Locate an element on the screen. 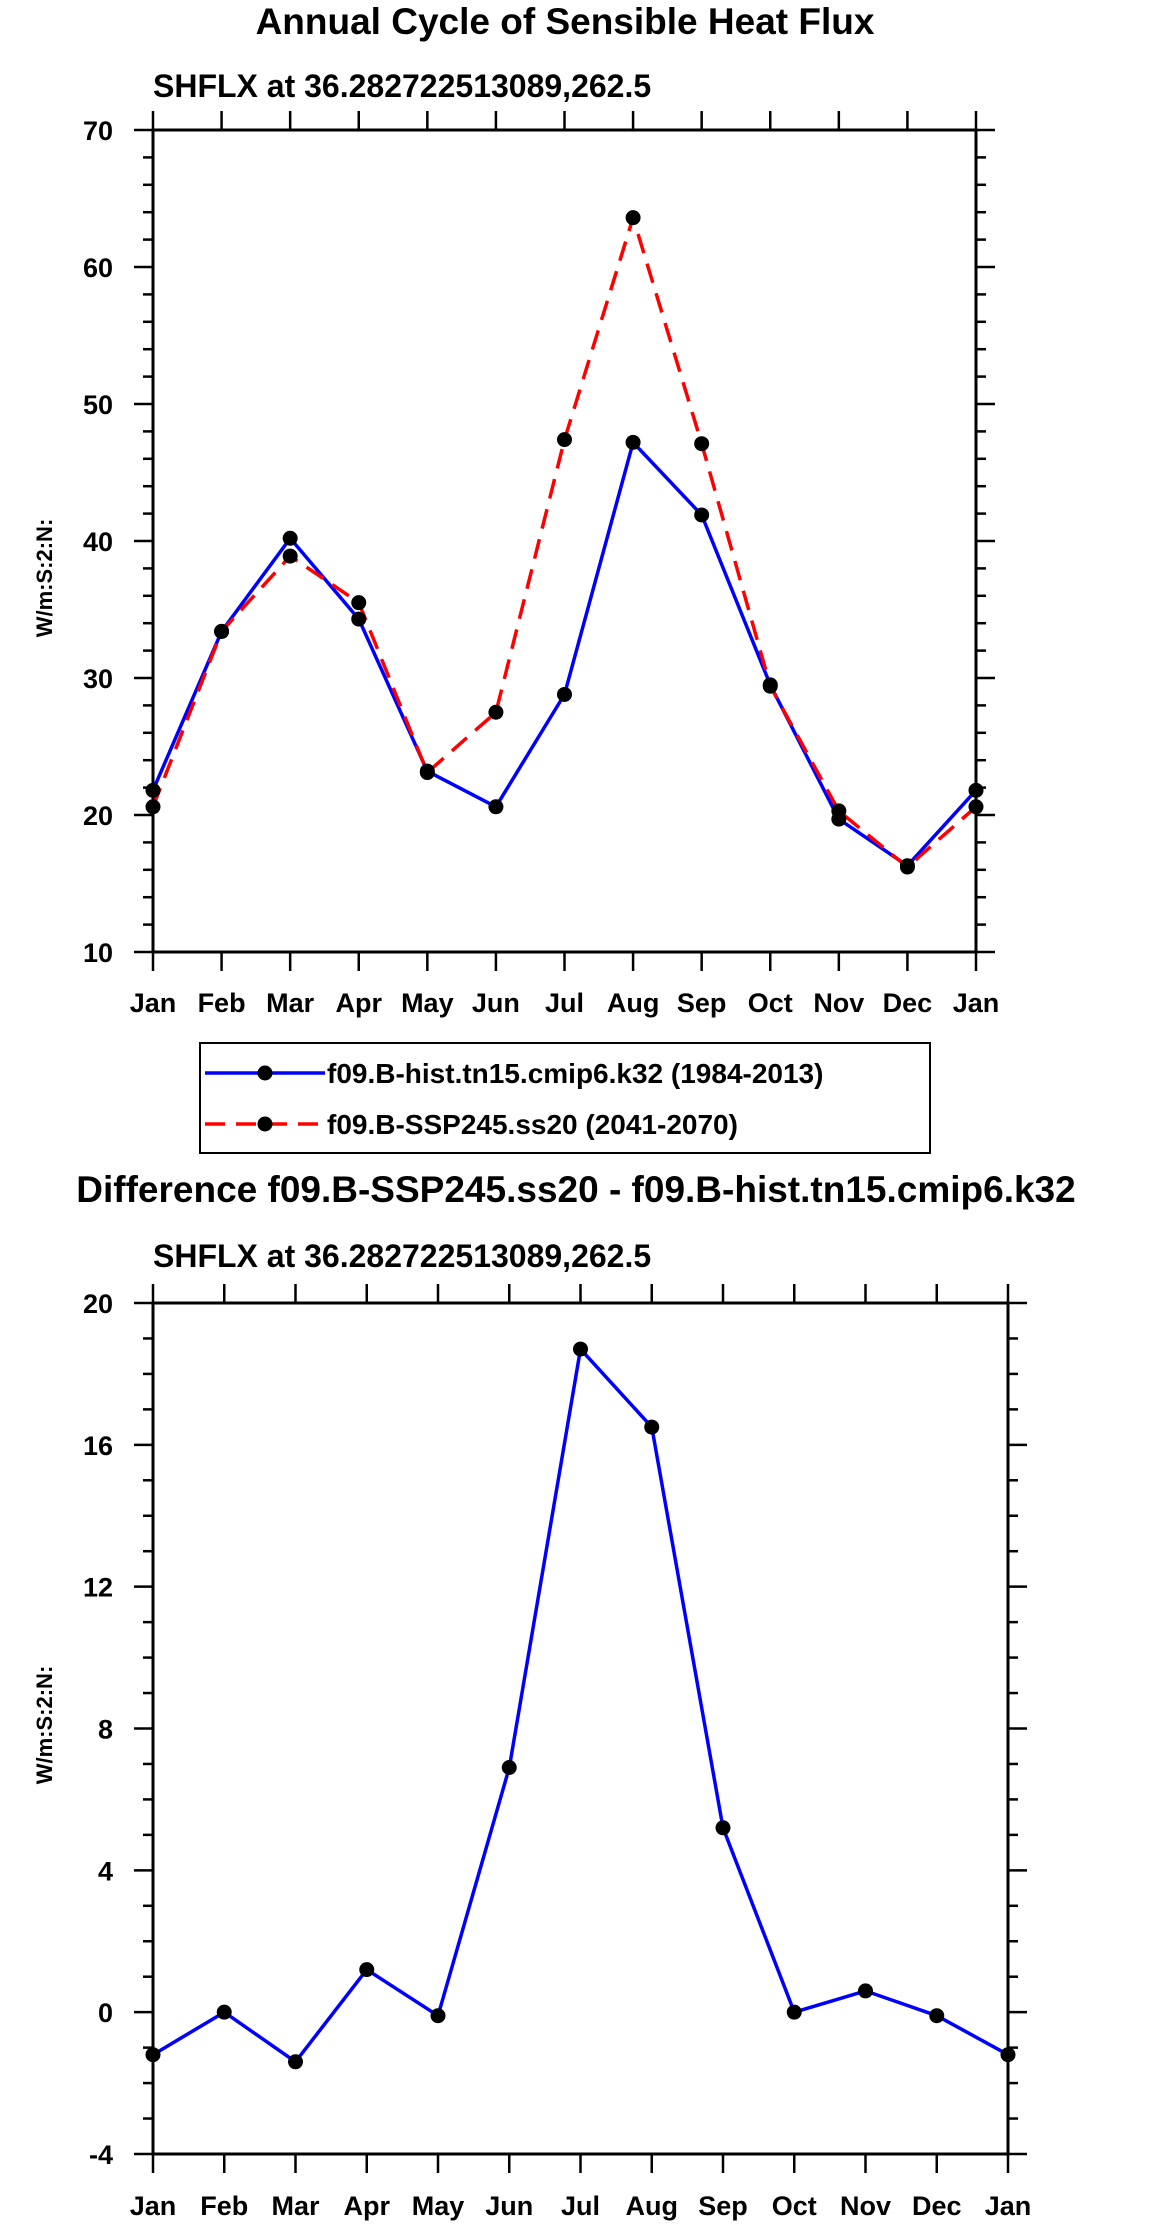 The image size is (1161, 2231). chart-title: Annual Cycle of Sensible Heat Flux is located at coordinates (565, 21).